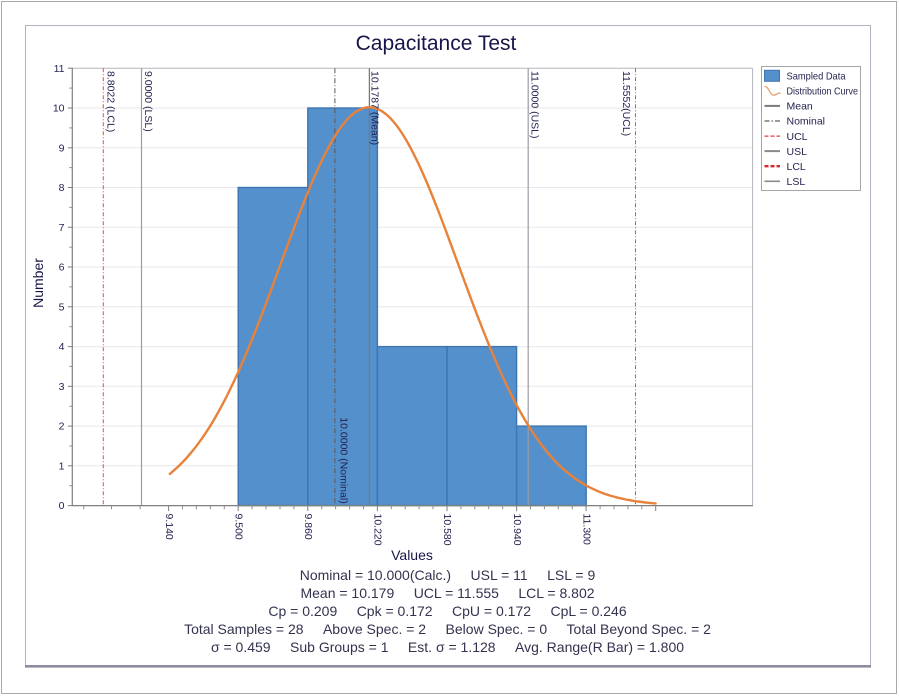 The image size is (899, 696). I want to click on svg-text: 8.8022 (LCL), so click(111, 101).